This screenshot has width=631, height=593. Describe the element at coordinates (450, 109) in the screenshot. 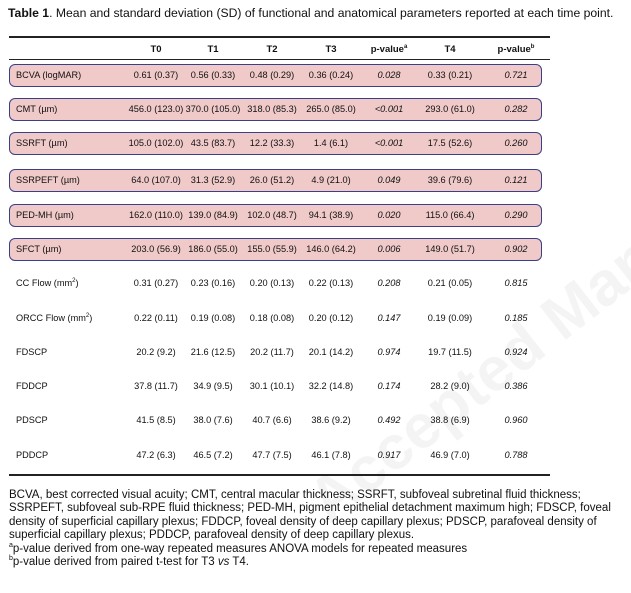

I see `table-cell: 293.0 (61.0)` at that location.